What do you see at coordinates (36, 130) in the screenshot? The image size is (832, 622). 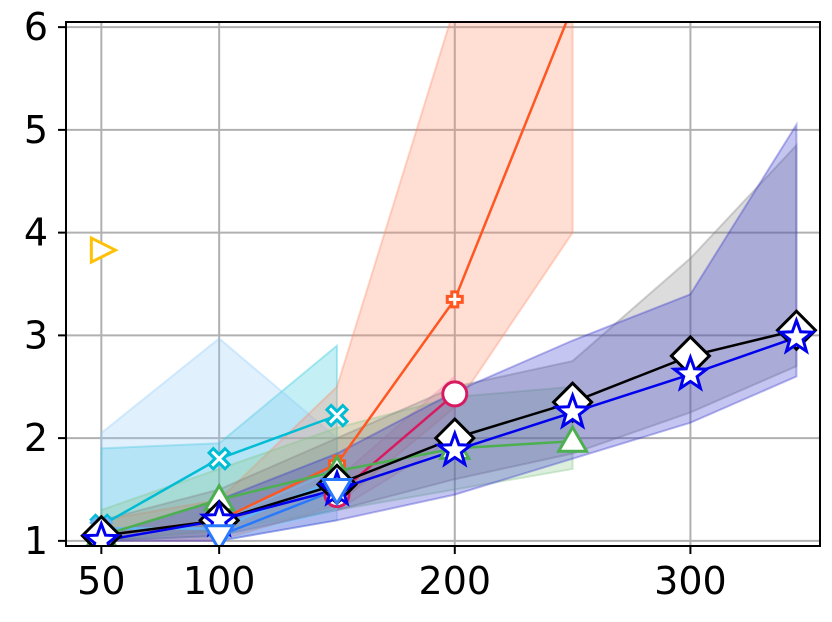 I see `y-tick-label: 5` at bounding box center [36, 130].